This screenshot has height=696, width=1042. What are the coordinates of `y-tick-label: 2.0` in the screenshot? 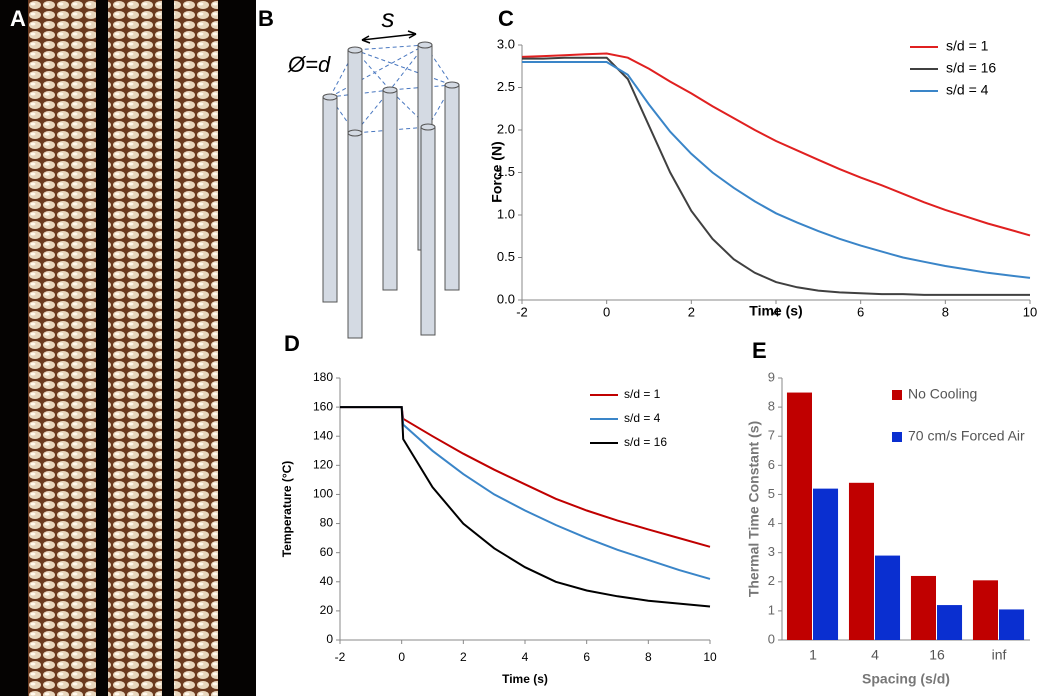 It's located at (506, 128).